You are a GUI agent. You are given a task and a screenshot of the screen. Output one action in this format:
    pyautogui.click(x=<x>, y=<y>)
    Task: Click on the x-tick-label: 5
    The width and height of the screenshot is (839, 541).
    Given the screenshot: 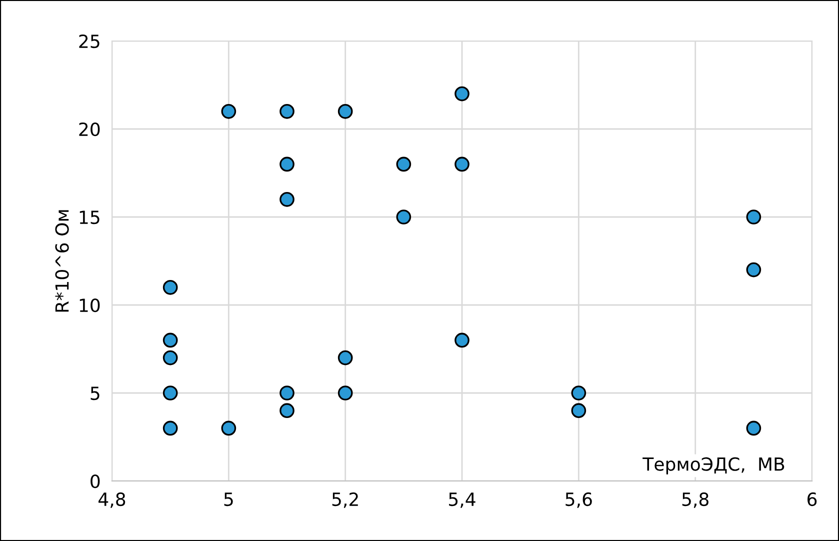 What is the action you would take?
    pyautogui.click(x=228, y=499)
    